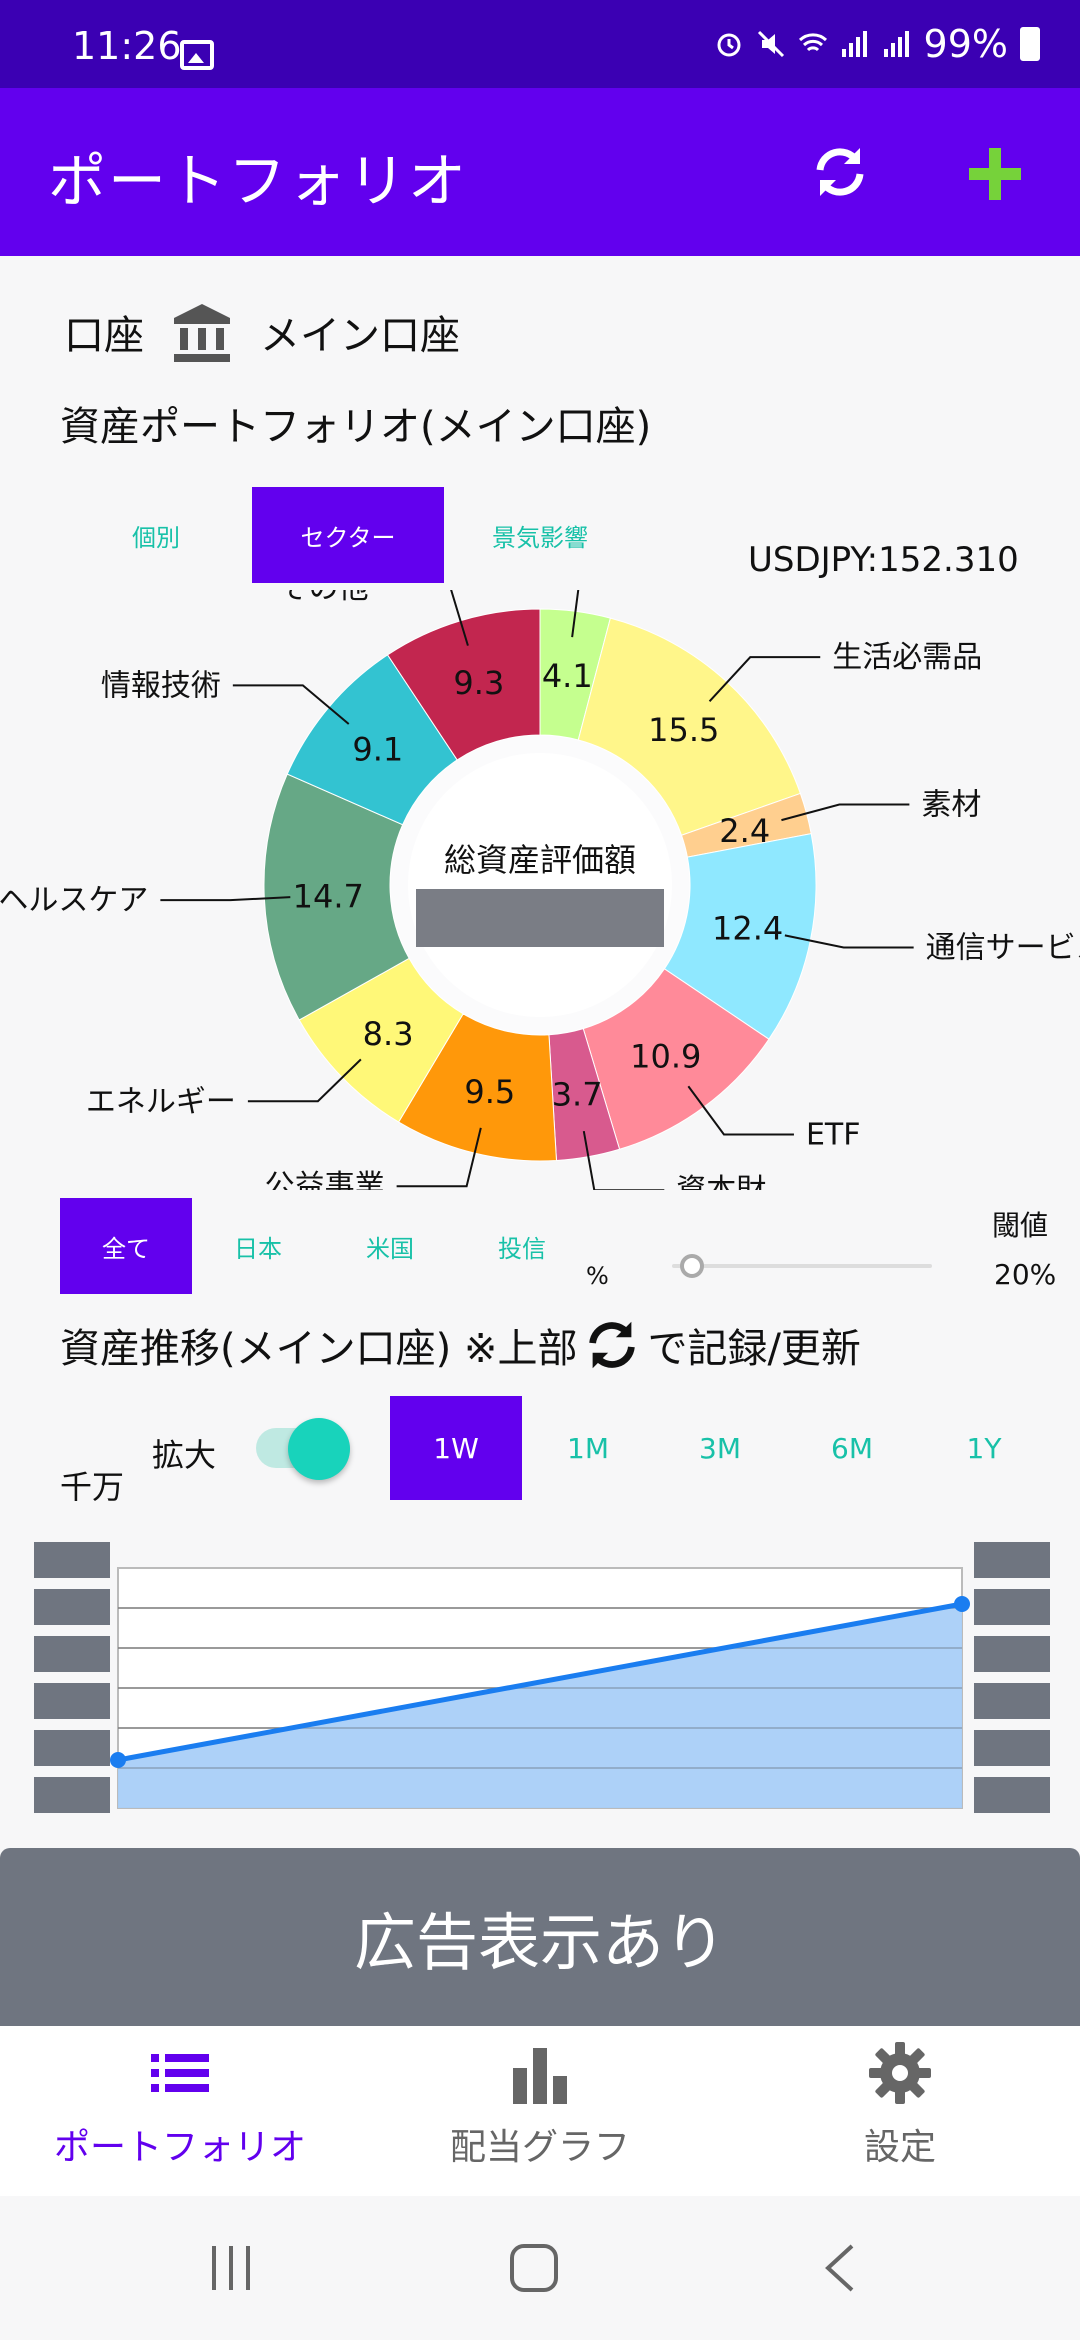  Describe the element at coordinates (883, 560) in the screenshot. I see `usdjpy-rate: USDJPY:152.310` at that location.